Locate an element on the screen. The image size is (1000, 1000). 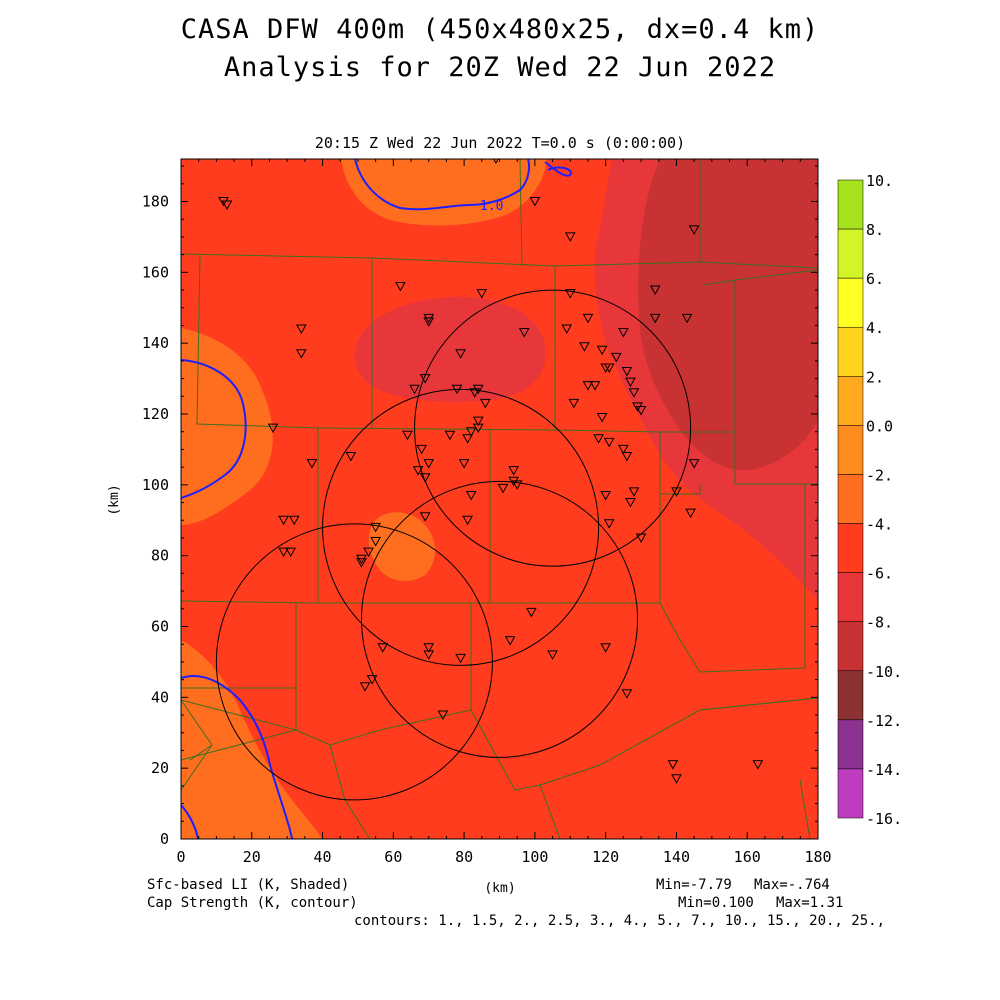
map-subtitle: Analysis for 20Z Wed 22 Jun 2022 is located at coordinates (500, 67).